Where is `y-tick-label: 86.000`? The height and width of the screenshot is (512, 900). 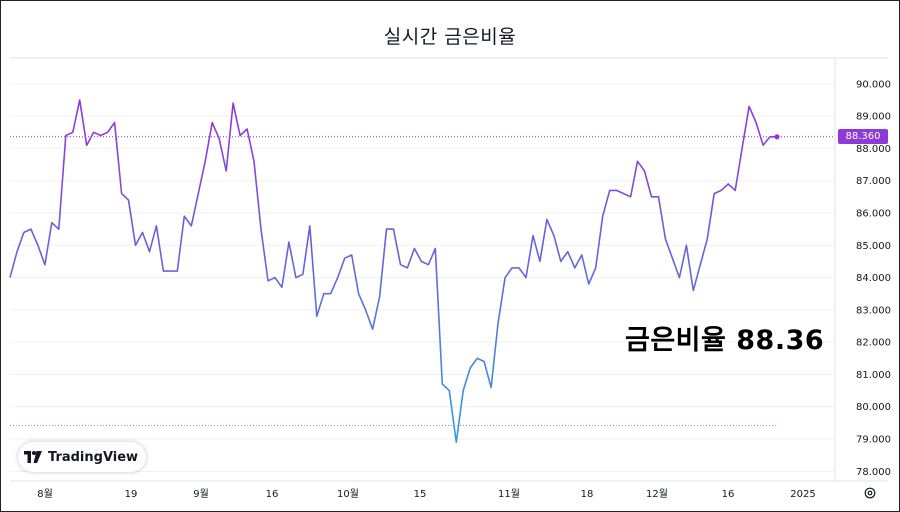 y-tick-label: 86.000 is located at coordinates (873, 213).